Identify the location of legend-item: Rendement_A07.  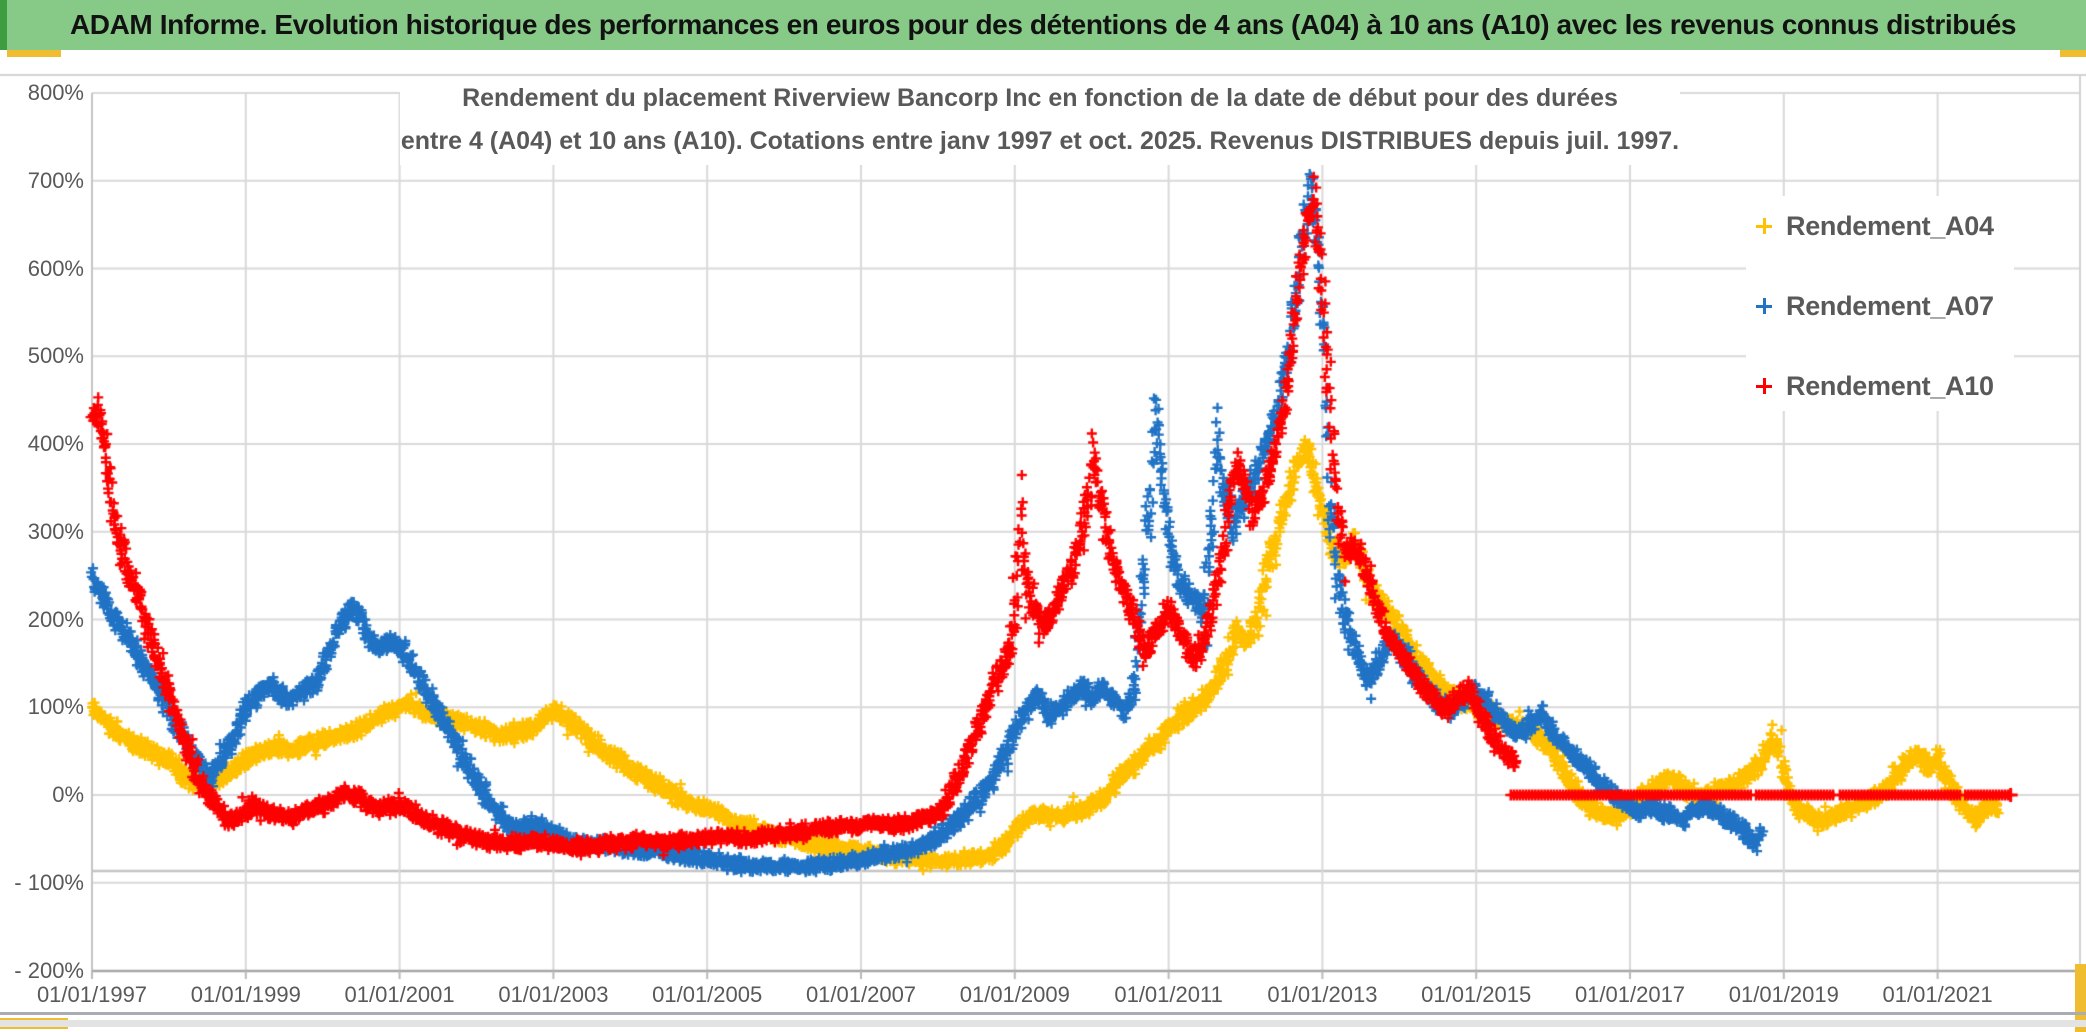
(1875, 306).